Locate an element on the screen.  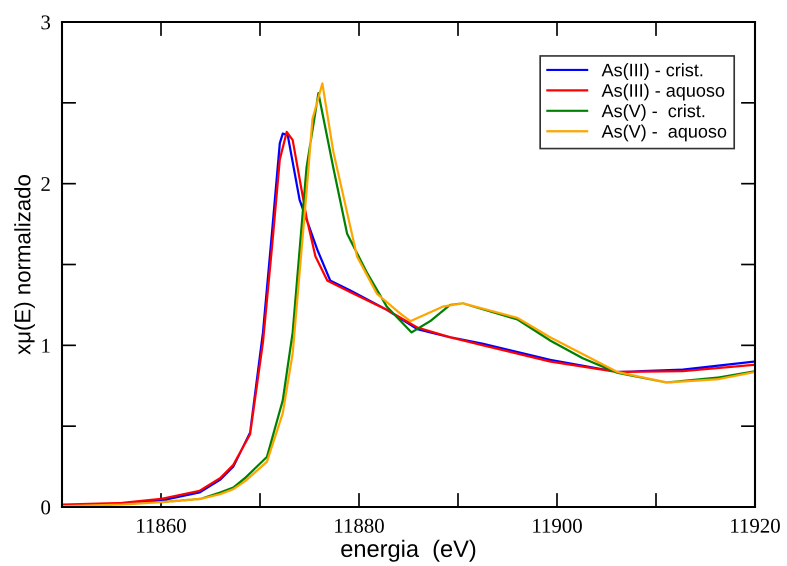
x-tick-label: 11860 is located at coordinates (161, 525).